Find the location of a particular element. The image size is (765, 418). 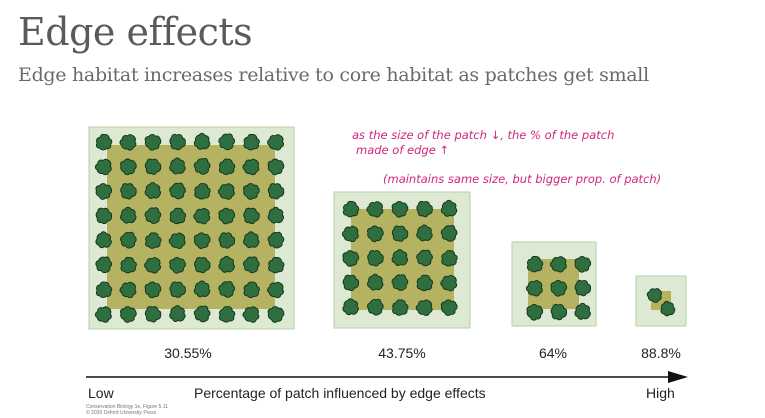

annotation-line-2: made of edge ↑ is located at coordinates (403, 150).